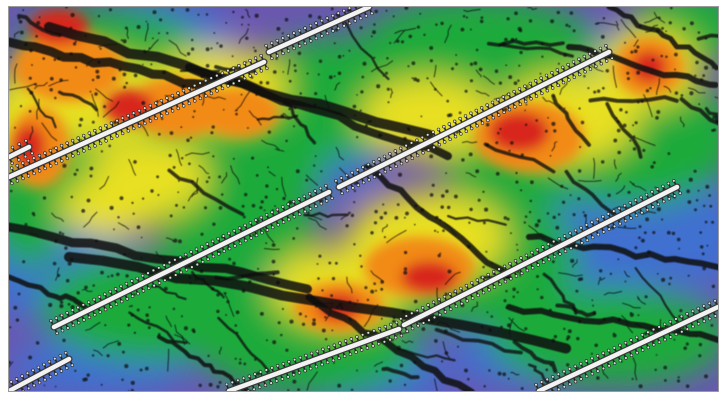 The width and height of the screenshot is (725, 396). Describe the element at coordinates (537, 387) in the screenshot. I see `frac-stage-tick` at that location.